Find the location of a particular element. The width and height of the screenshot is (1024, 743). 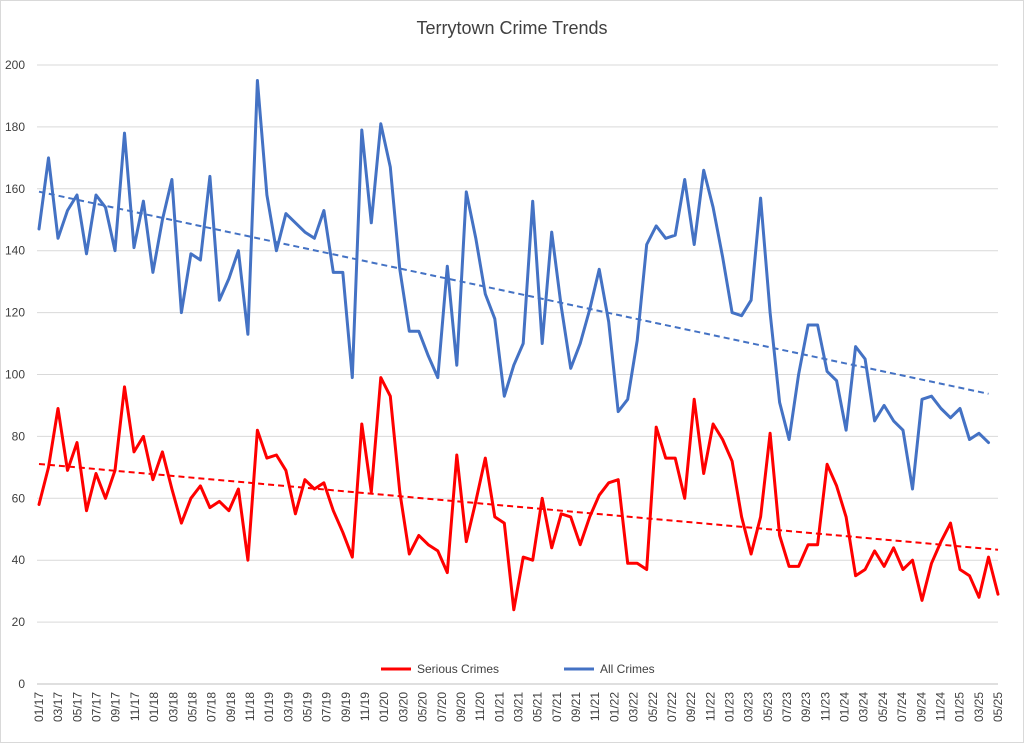

x-tick-label: 11/24 is located at coordinates (940, 706).